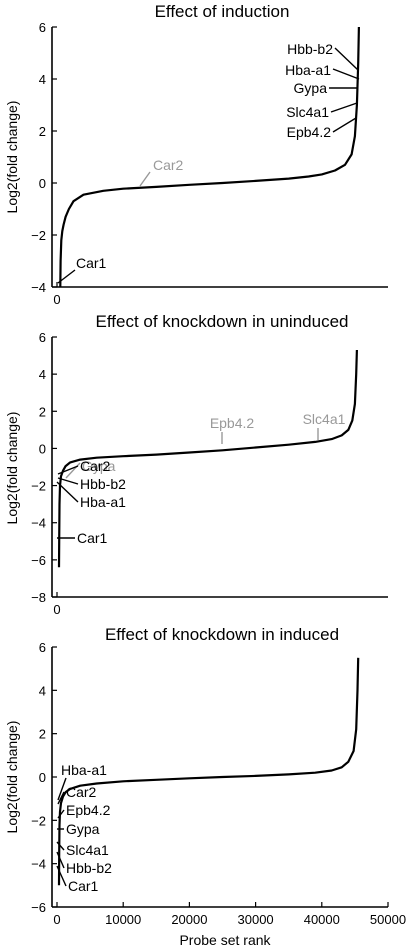 The width and height of the screenshot is (414, 948). I want to click on panel-3-x-tick-label: 0, so click(56, 919).